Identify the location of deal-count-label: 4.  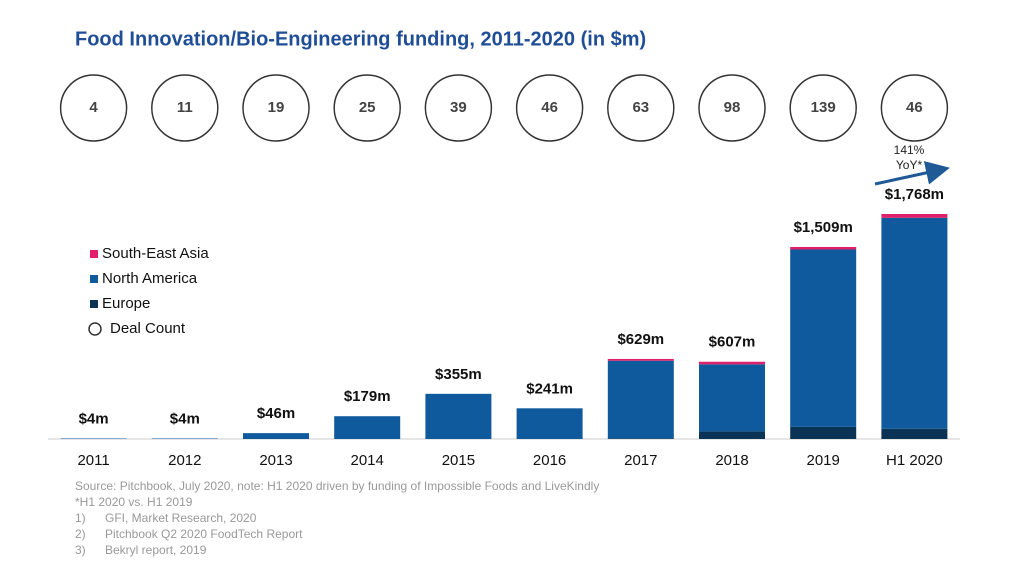
(93, 107).